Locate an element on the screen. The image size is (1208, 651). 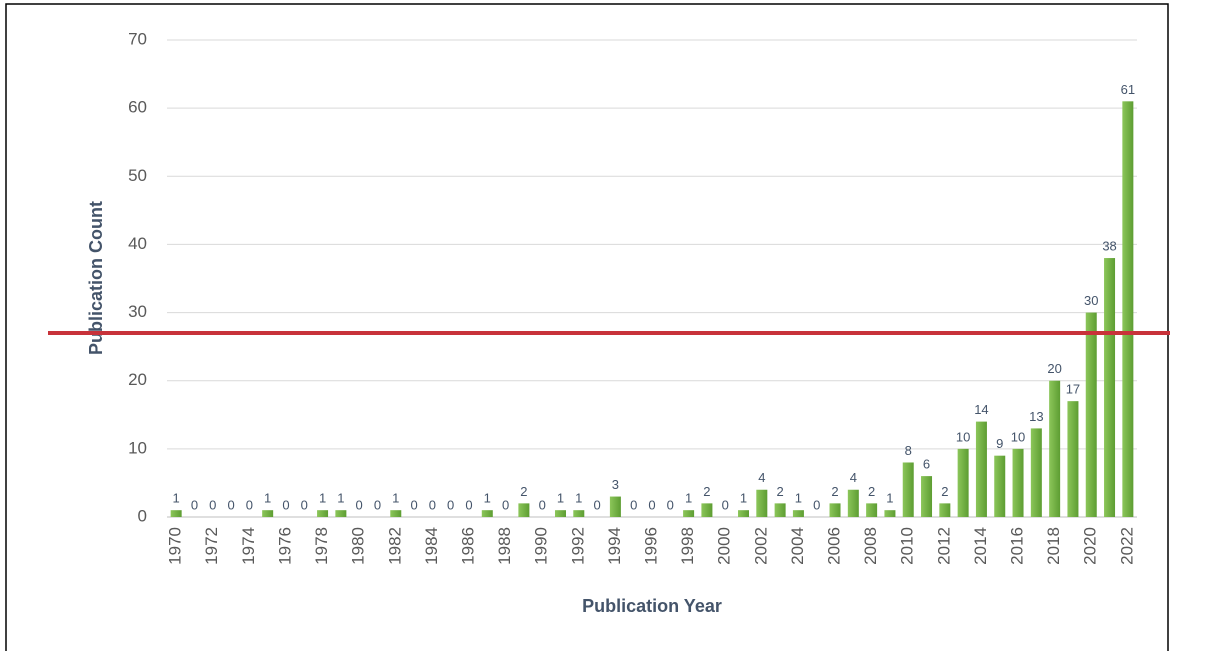
x-tick-label: 2008 is located at coordinates (870, 546).